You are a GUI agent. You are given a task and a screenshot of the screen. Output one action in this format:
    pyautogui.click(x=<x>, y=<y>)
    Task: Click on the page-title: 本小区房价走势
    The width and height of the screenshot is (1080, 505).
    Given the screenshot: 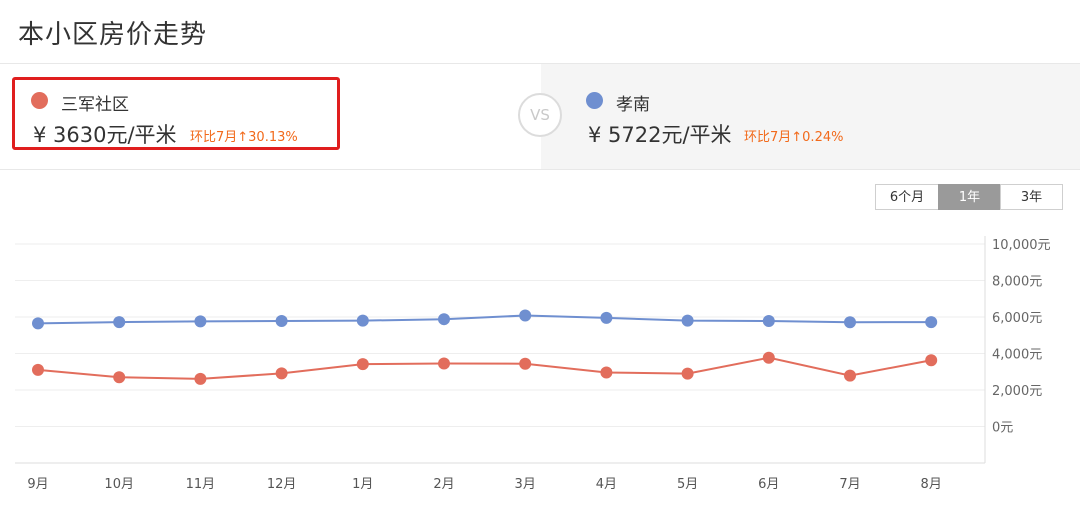 What is the action you would take?
    pyautogui.click(x=113, y=35)
    